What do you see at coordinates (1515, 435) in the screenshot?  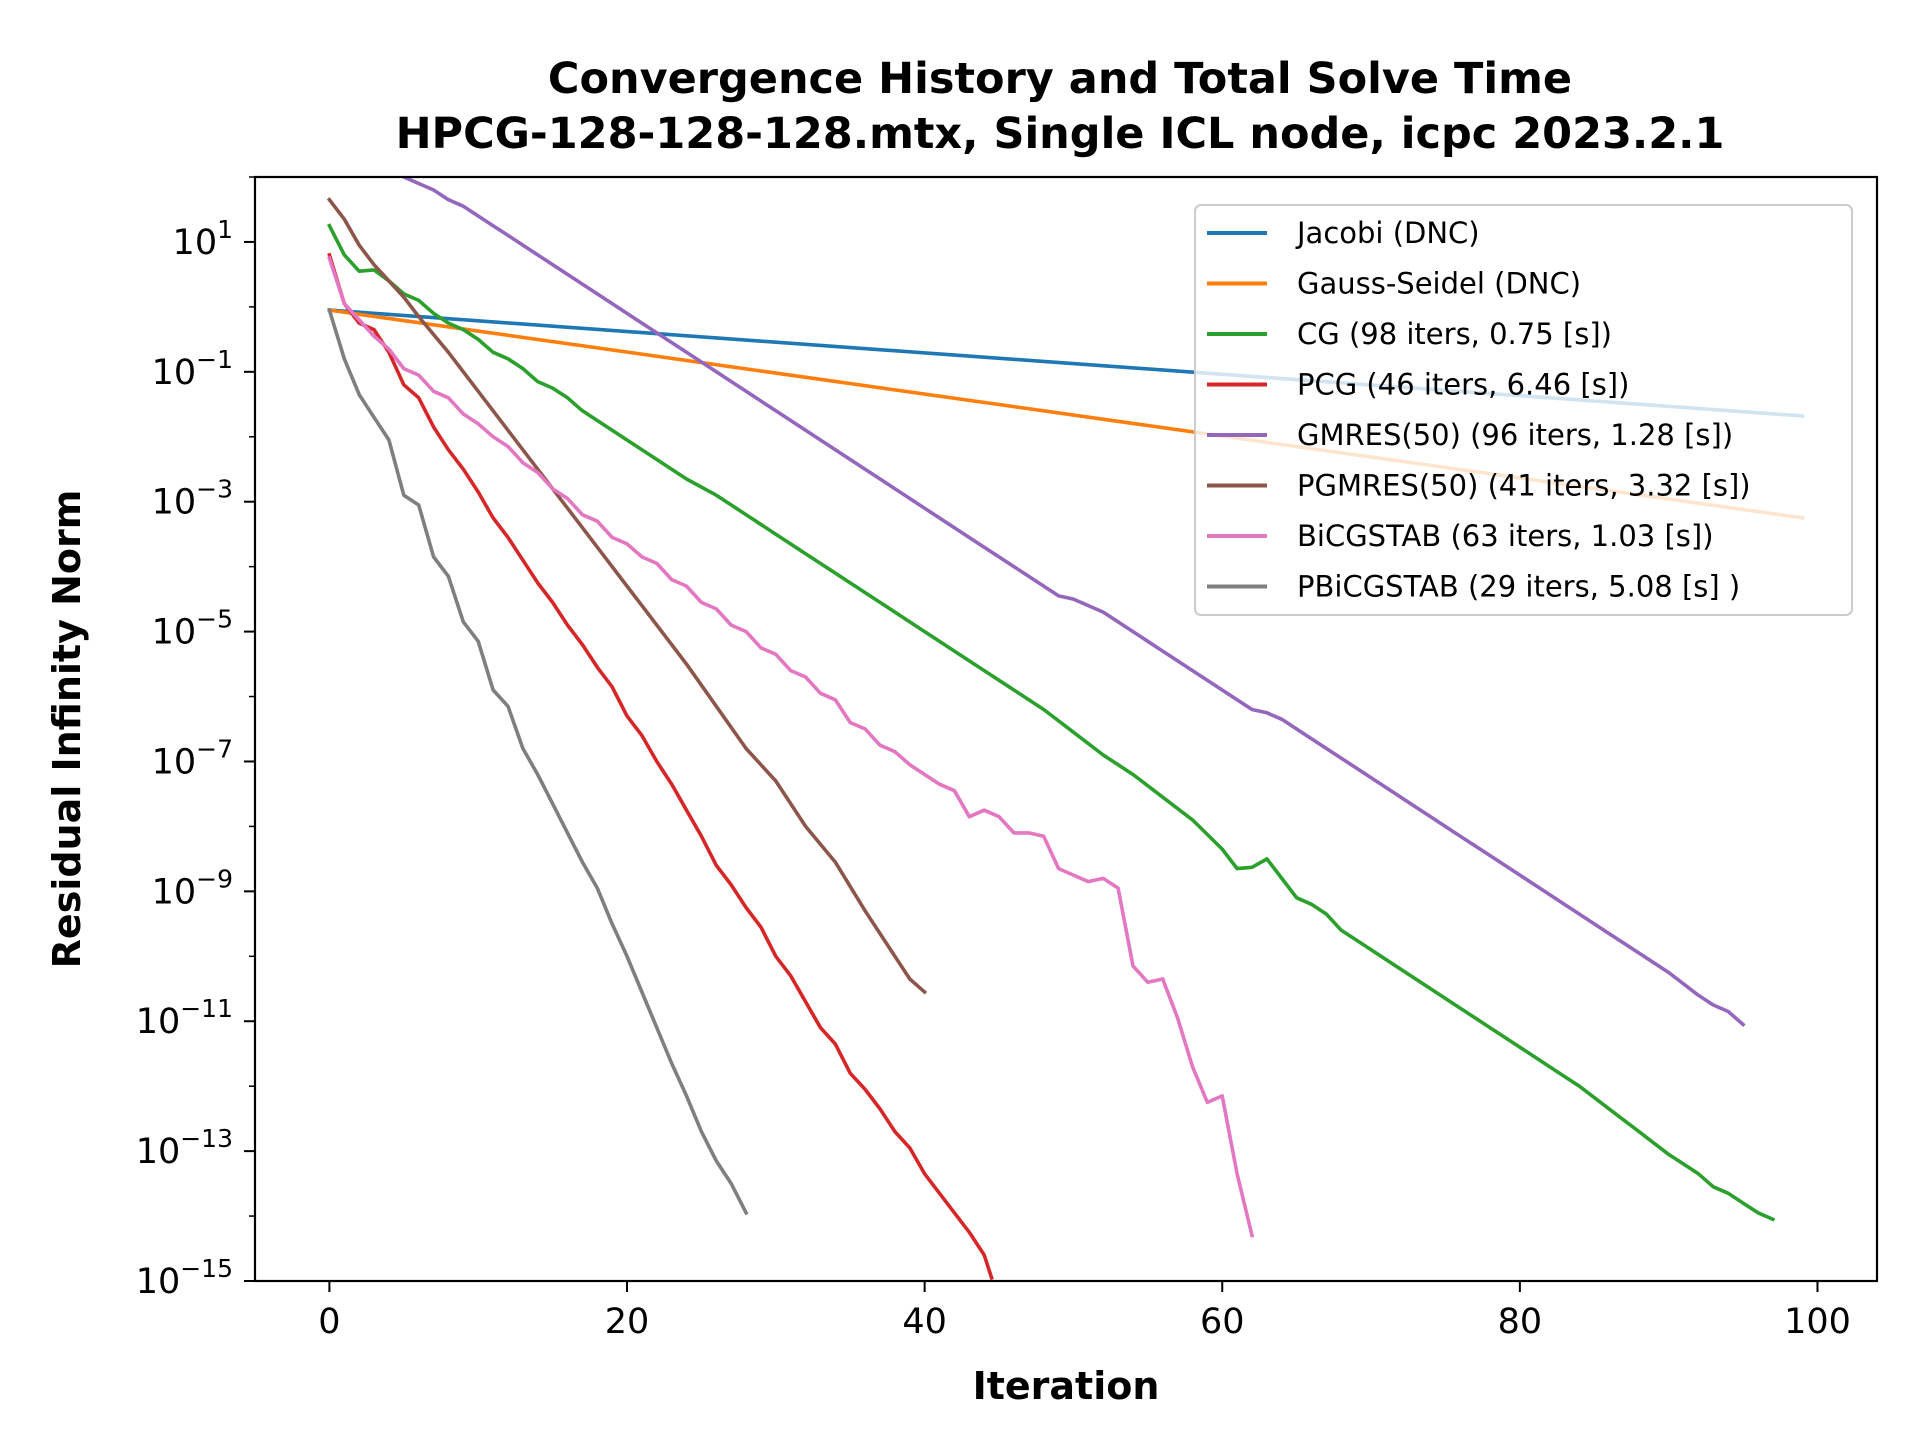 I see `legend-entry: GMRES(50) (96 iters, 1.28 [s])` at bounding box center [1515, 435].